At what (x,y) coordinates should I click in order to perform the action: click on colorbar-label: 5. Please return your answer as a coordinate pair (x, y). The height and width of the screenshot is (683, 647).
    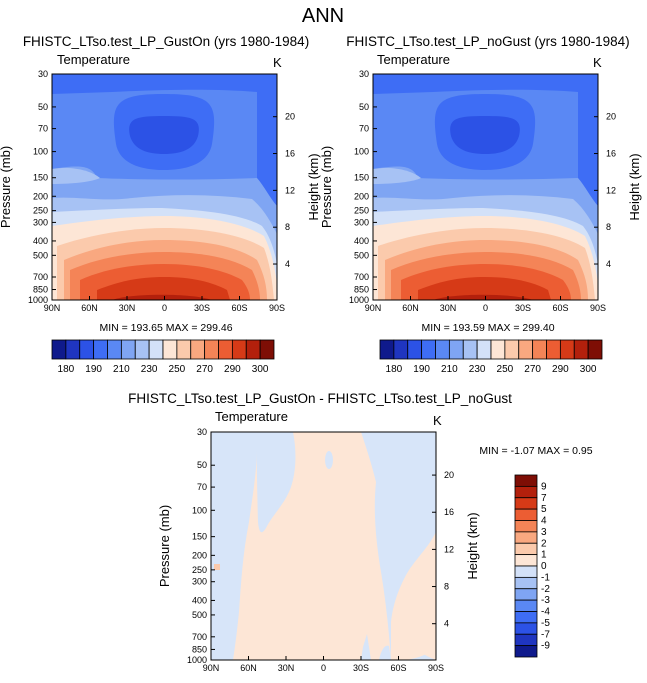
    Looking at the image, I should click on (544, 509).